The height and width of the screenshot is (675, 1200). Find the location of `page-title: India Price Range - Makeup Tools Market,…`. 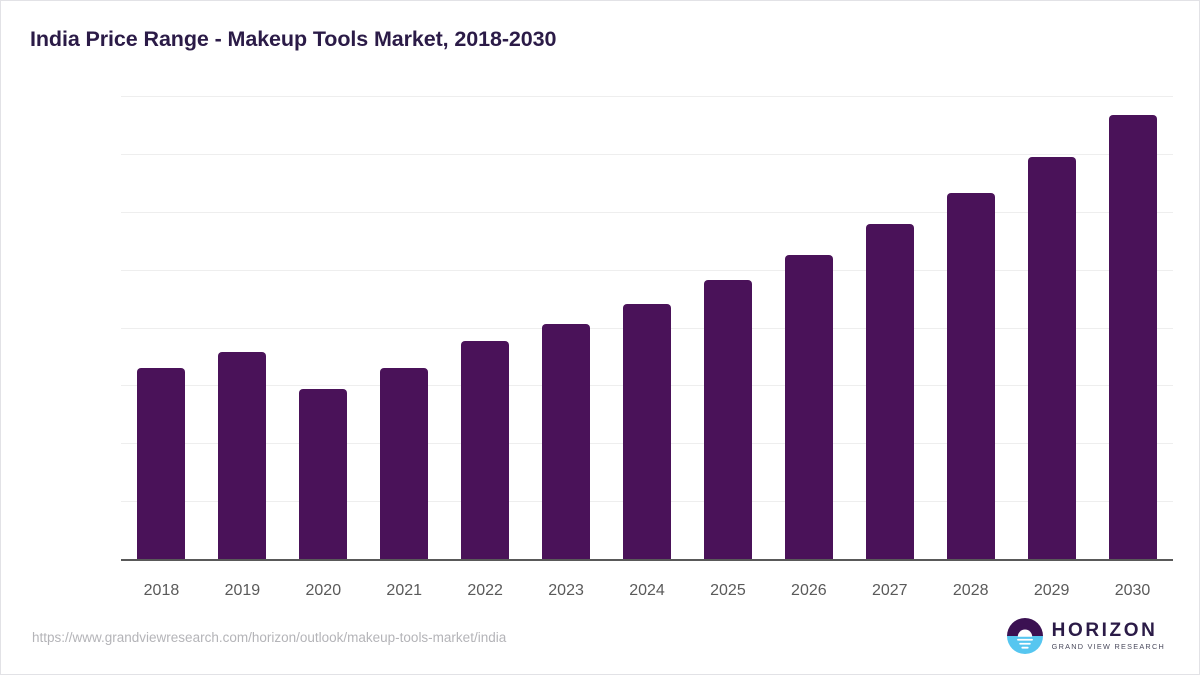

page-title: India Price Range - Makeup Tools Market,… is located at coordinates (293, 39).